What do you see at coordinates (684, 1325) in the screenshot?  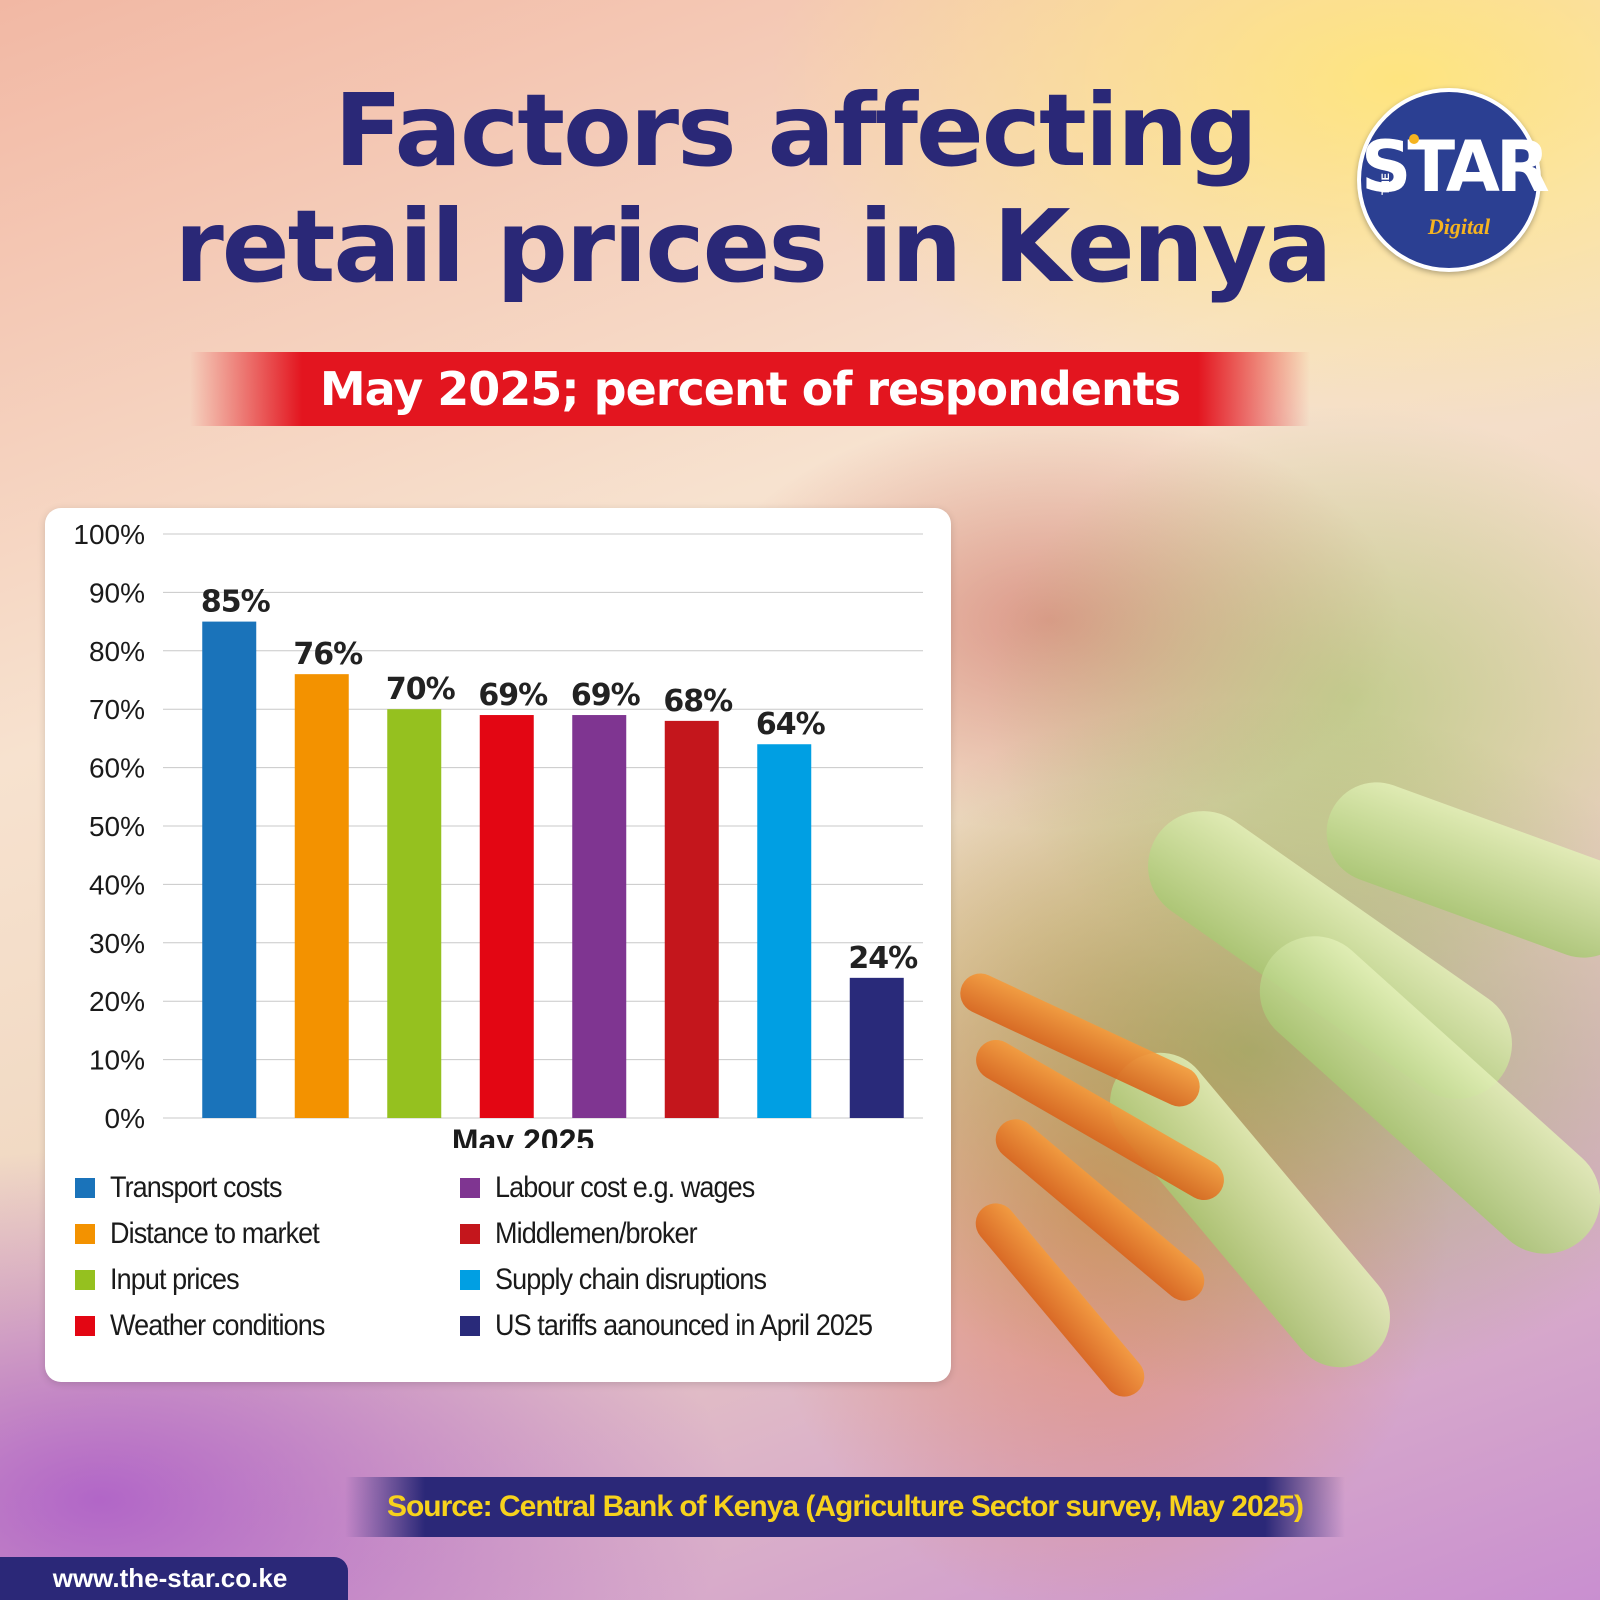 I see `legend-label: US tariffs aanounced in April 2025` at bounding box center [684, 1325].